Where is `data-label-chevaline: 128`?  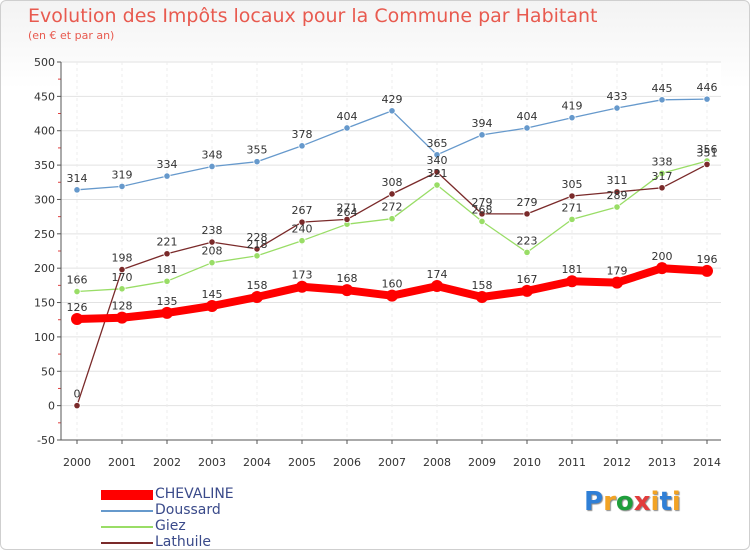
data-label-chevaline: 128 is located at coordinates (122, 306).